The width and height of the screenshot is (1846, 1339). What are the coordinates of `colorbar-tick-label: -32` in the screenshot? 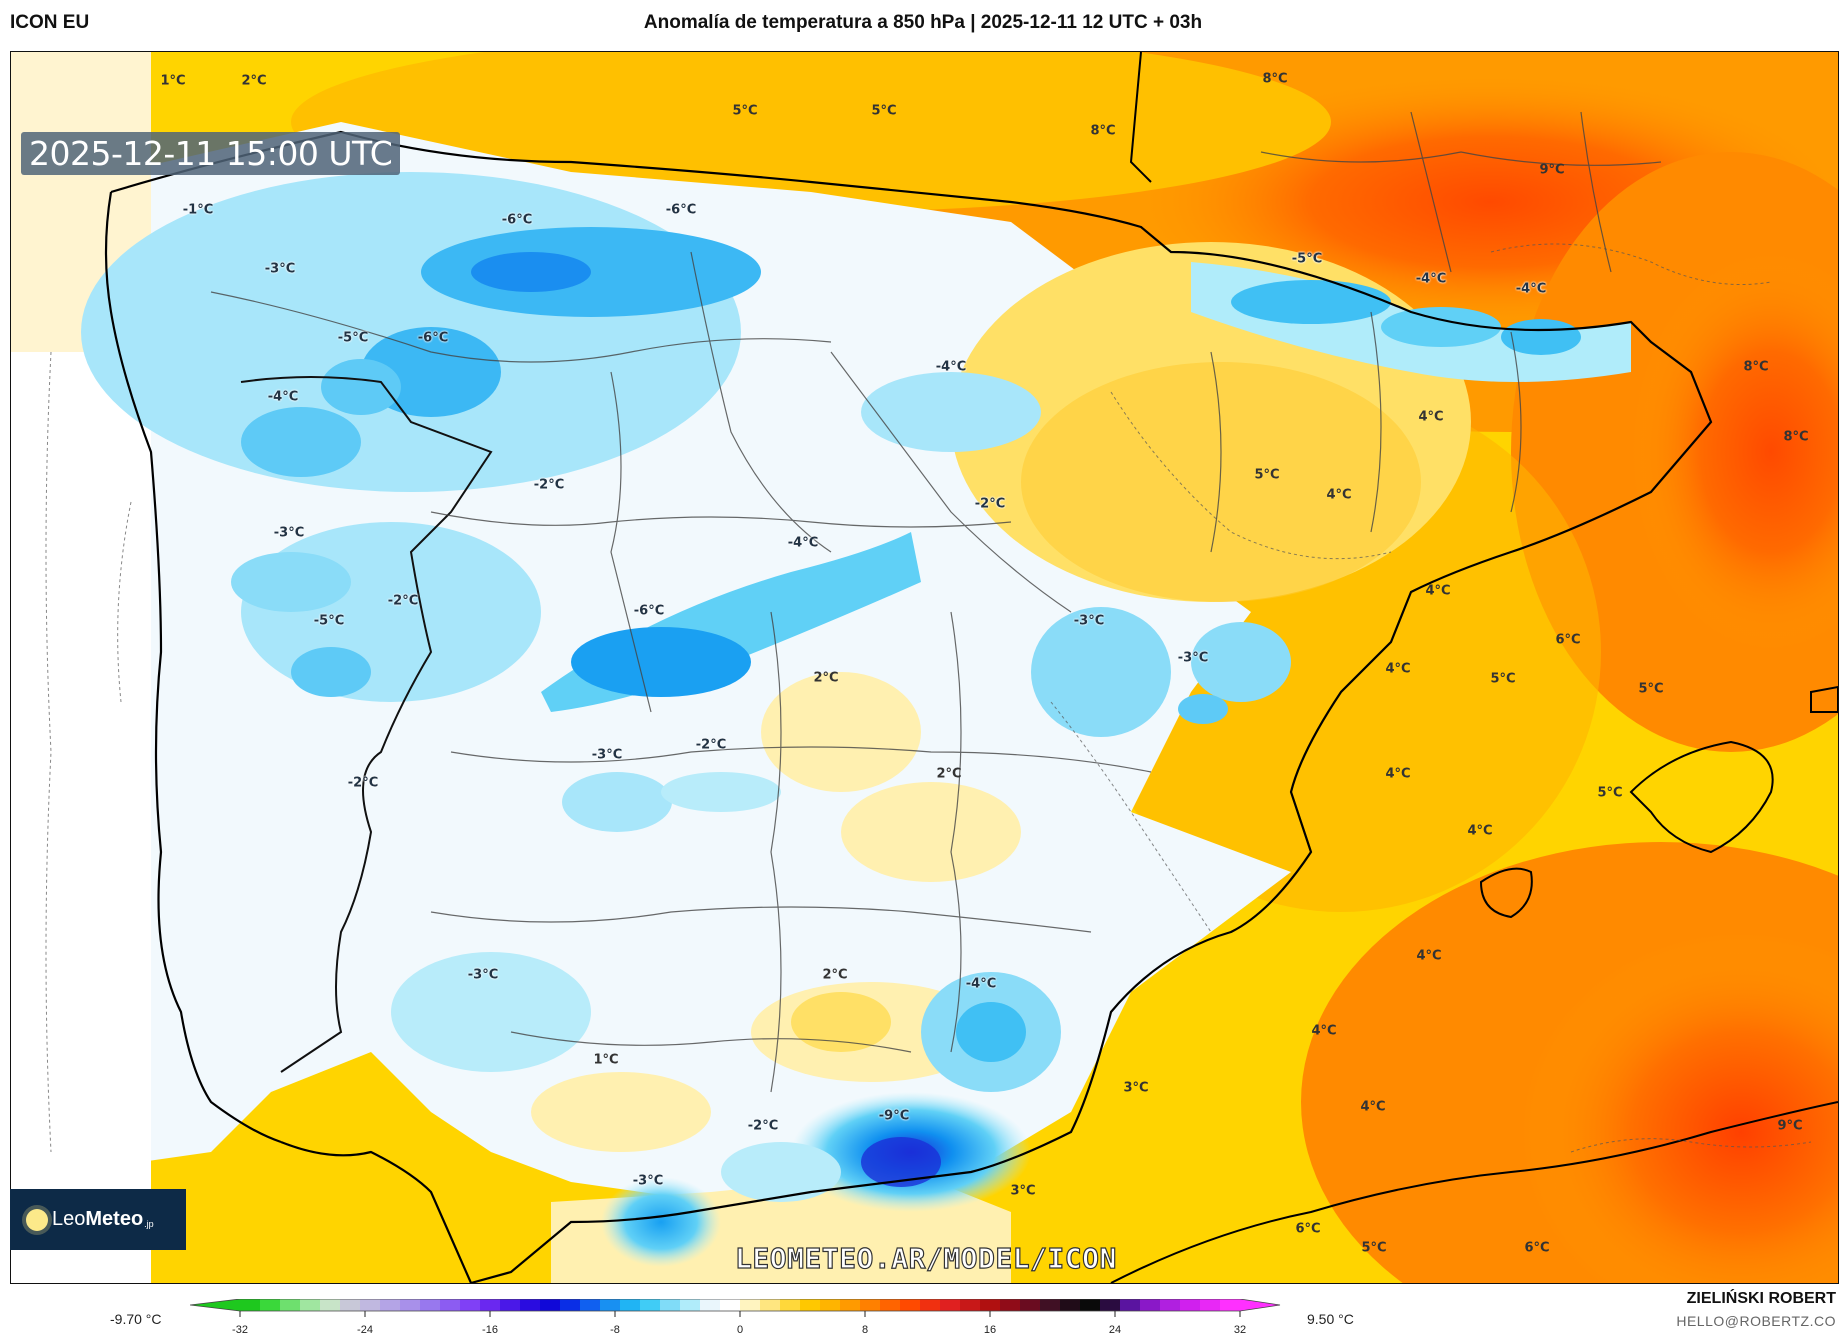 It's located at (240, 1330).